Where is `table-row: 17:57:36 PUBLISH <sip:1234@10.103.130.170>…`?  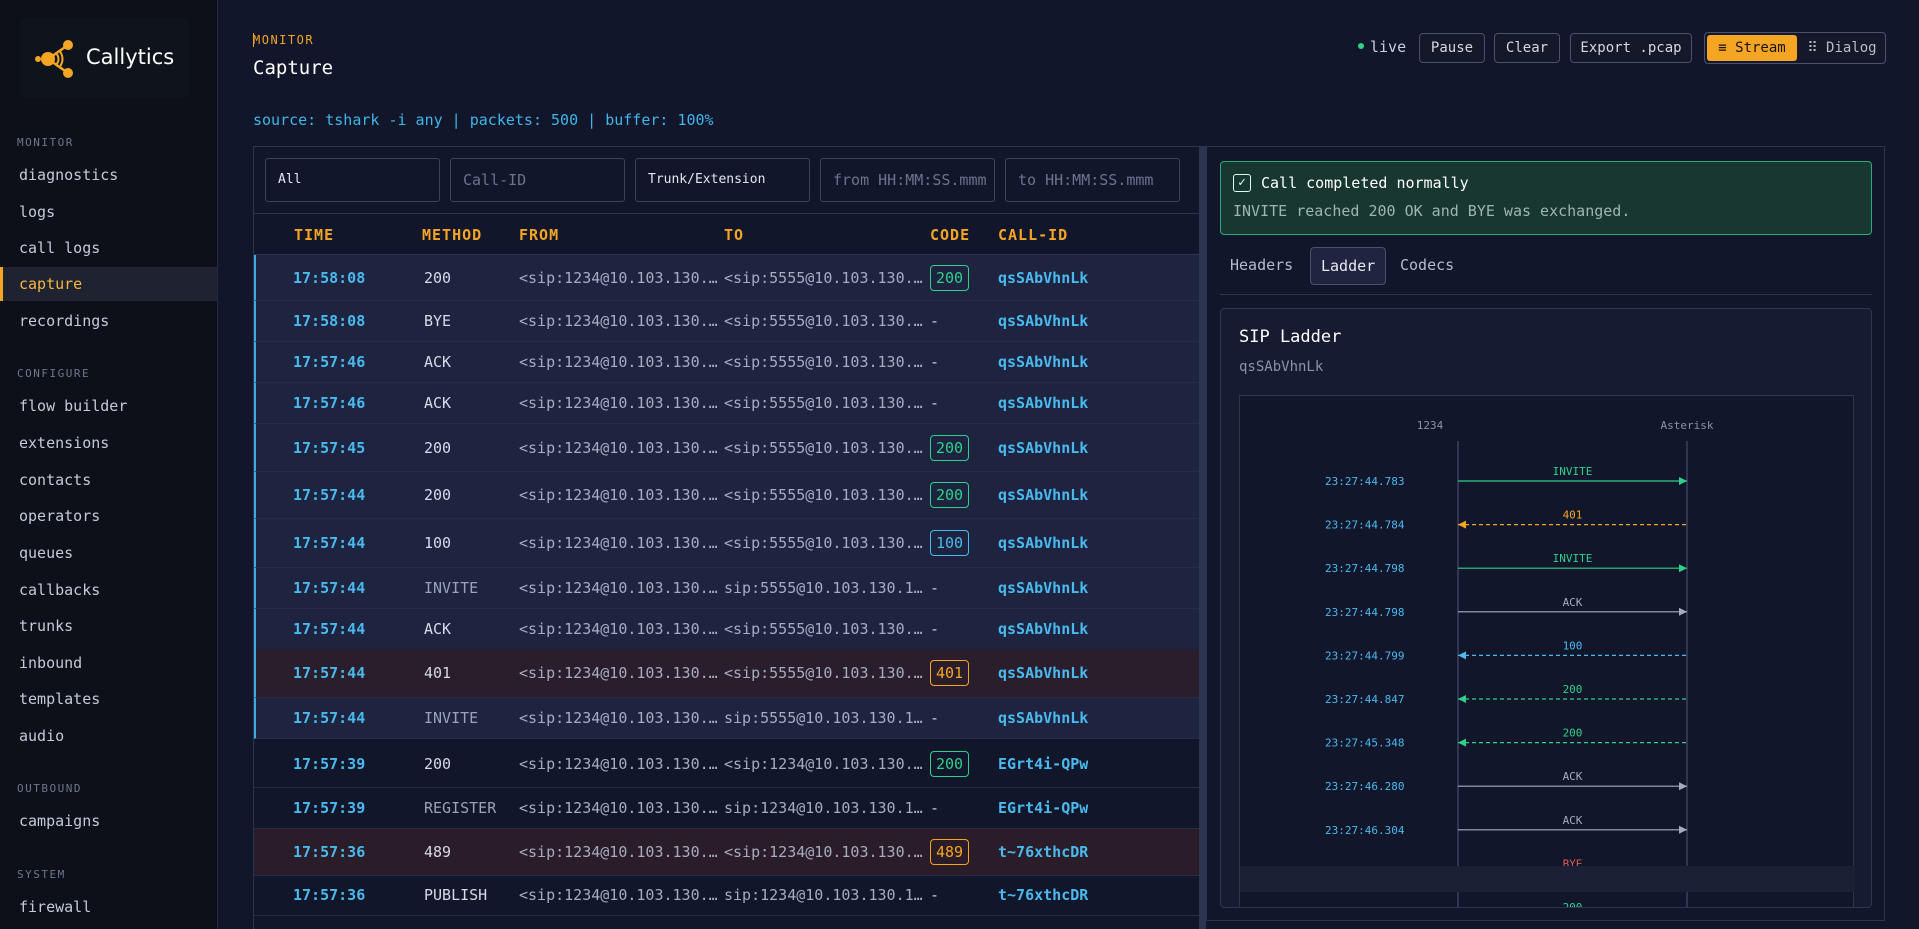
table-row: 17:57:36 PUBLISH <sip:1234@10.103.130.170>… is located at coordinates (726, 895).